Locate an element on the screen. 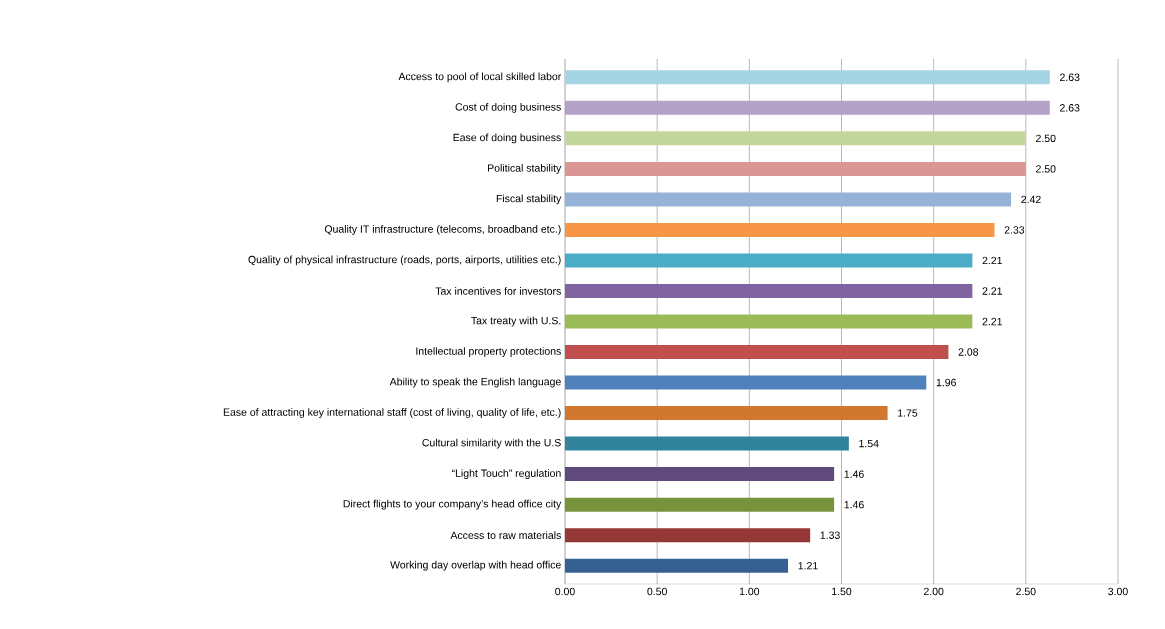 This screenshot has width=1165, height=629. y-tick-label: Fiscal stability is located at coordinates (529, 199).